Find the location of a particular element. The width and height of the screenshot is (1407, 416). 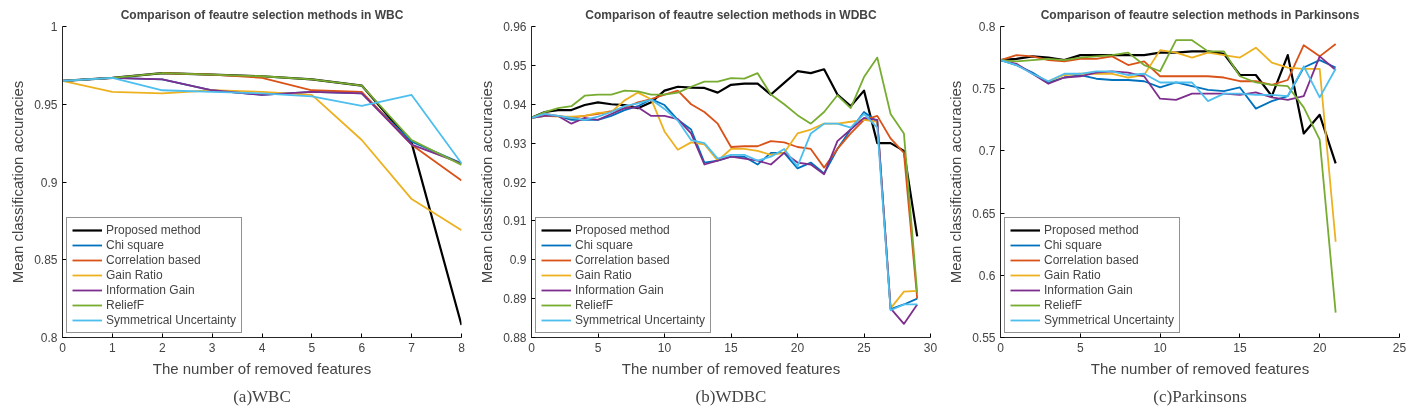

y-tick-label: 0.85 is located at coordinates (46, 260).